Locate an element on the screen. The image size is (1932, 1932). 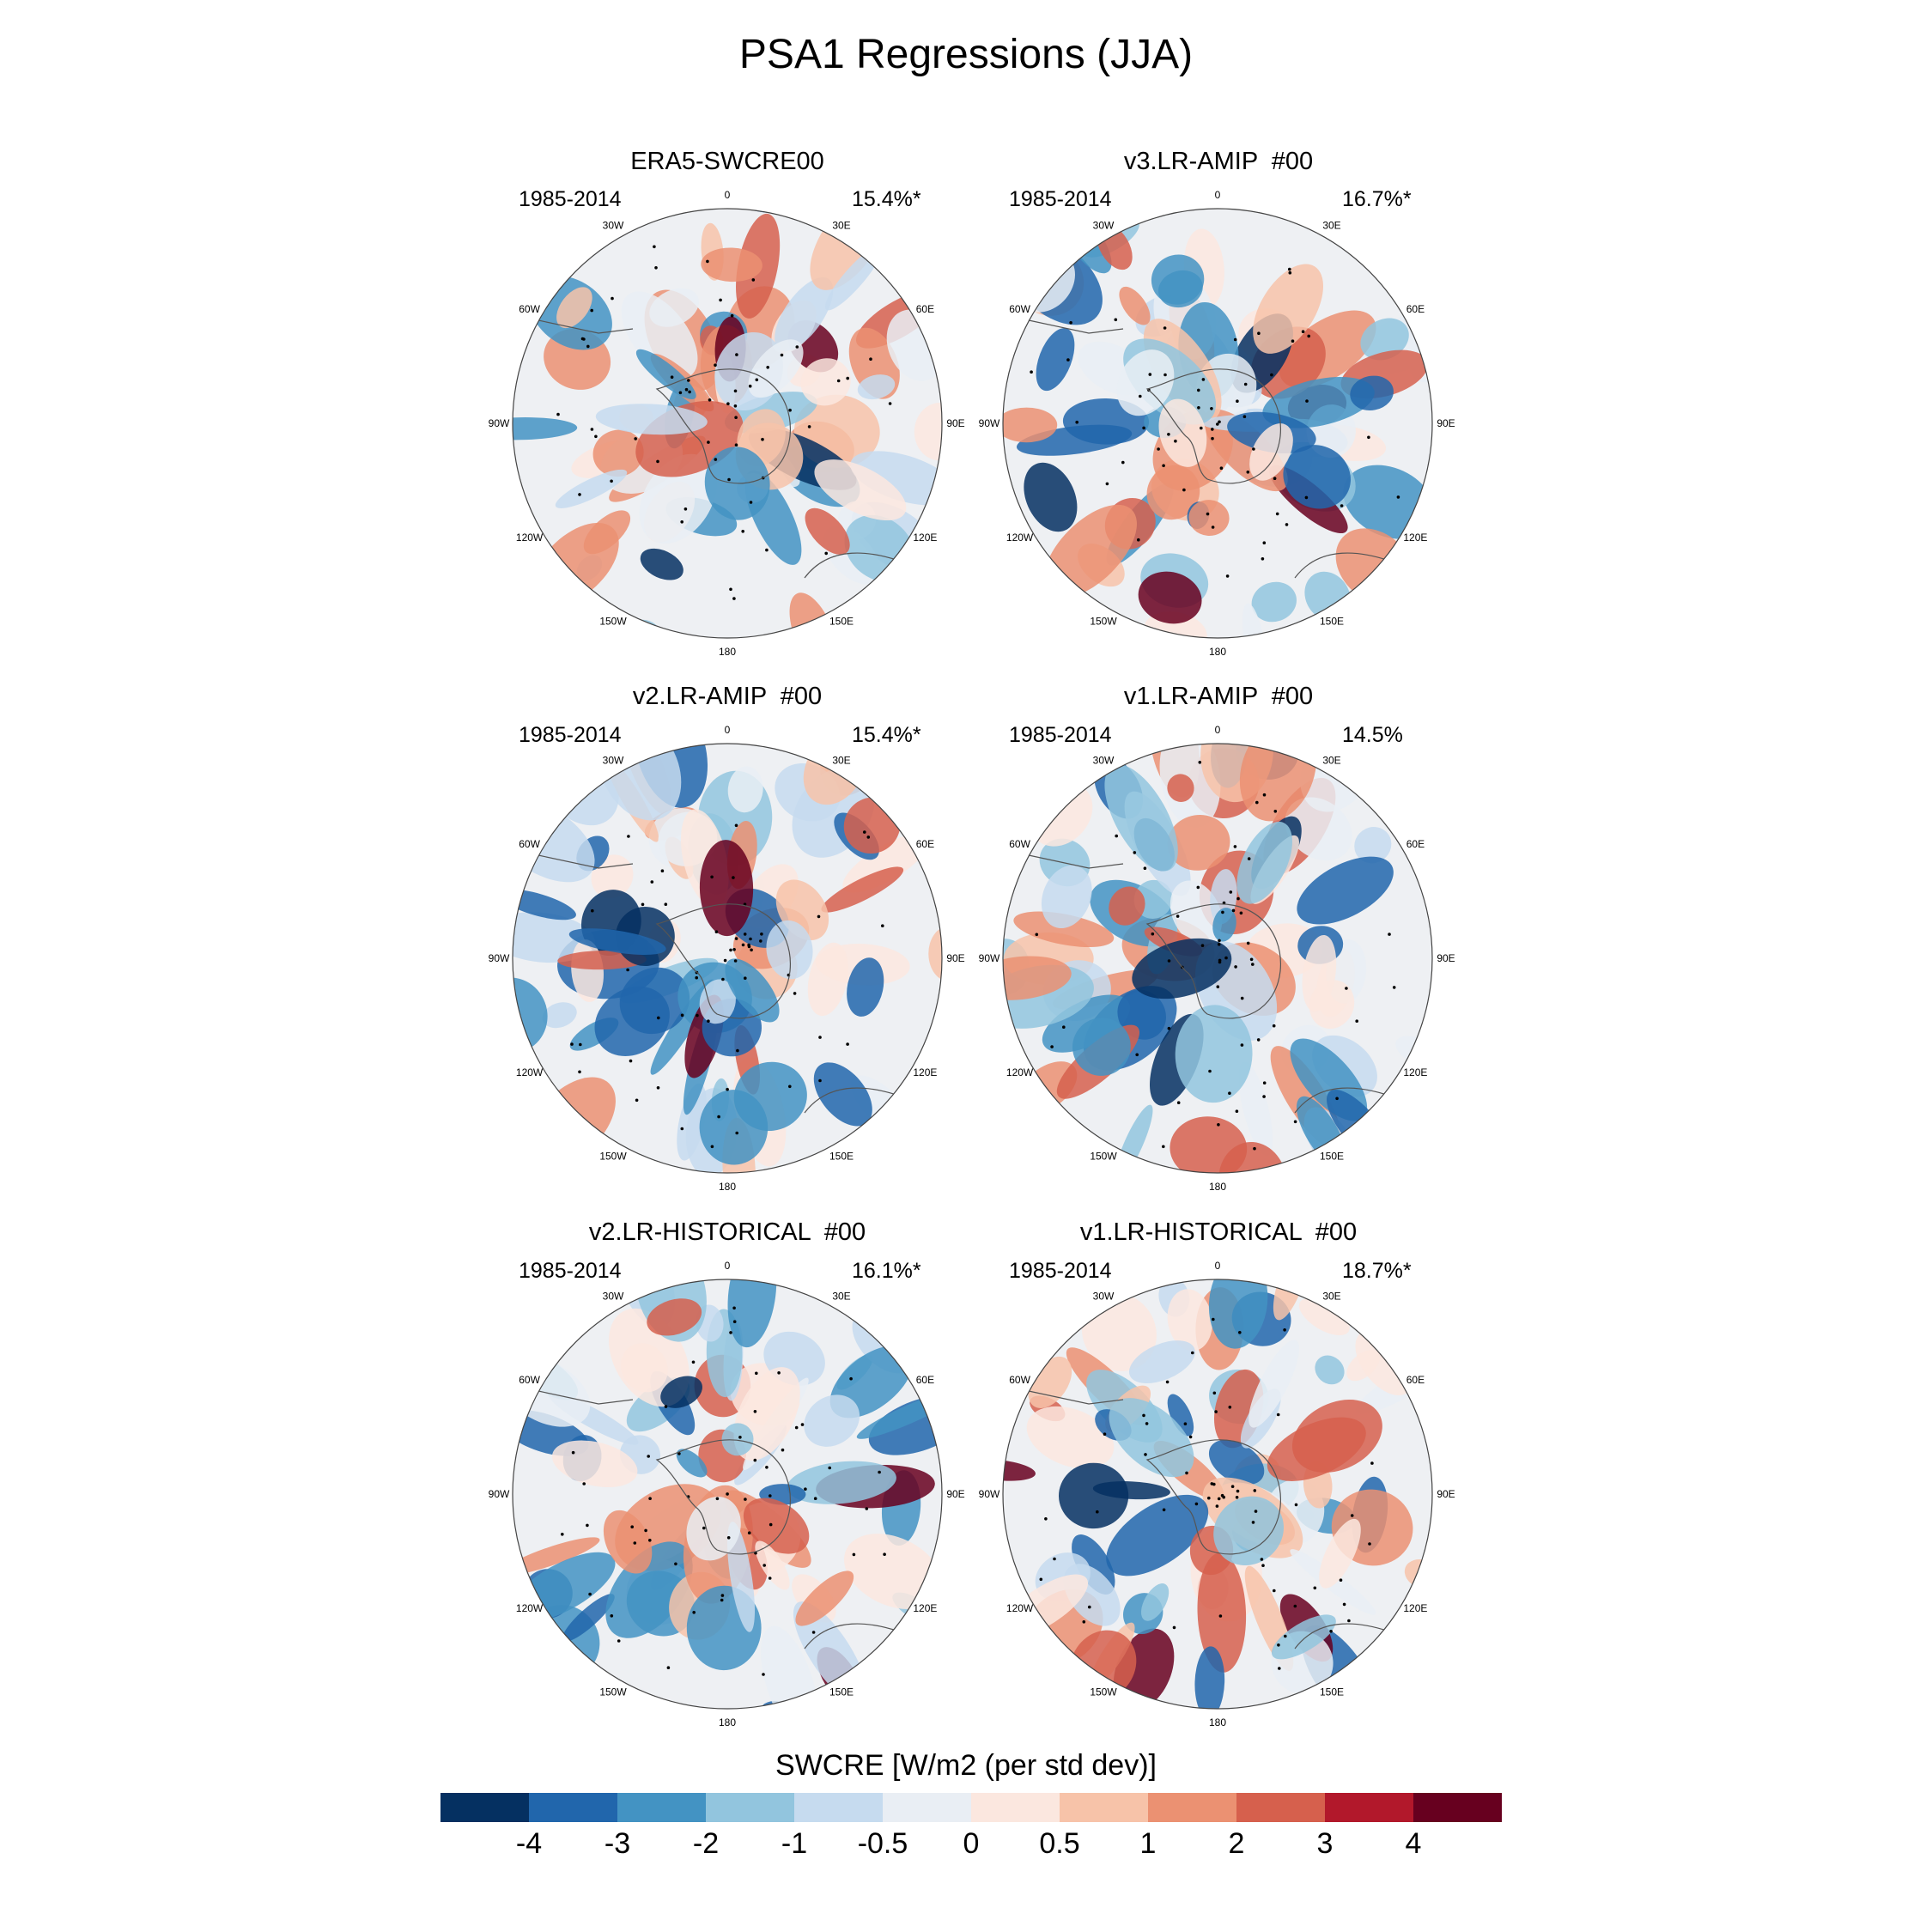
colorbar-title: SWCRE [W/m2 (per std dev)] is located at coordinates (966, 1765).